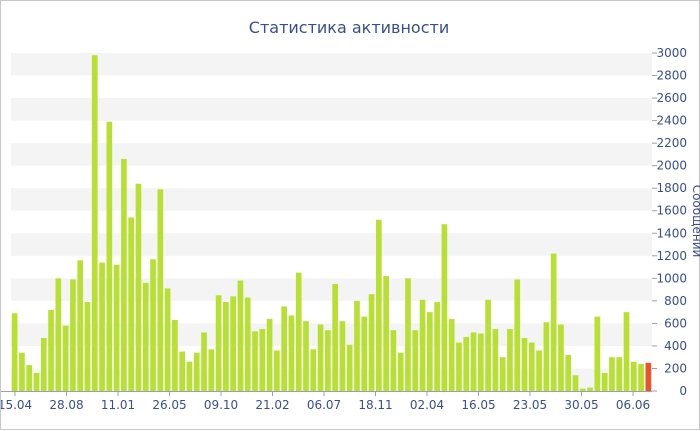 This screenshot has height=431, width=700. Describe the element at coordinates (671, 233) in the screenshot. I see `y-tick-label: 1400` at that location.